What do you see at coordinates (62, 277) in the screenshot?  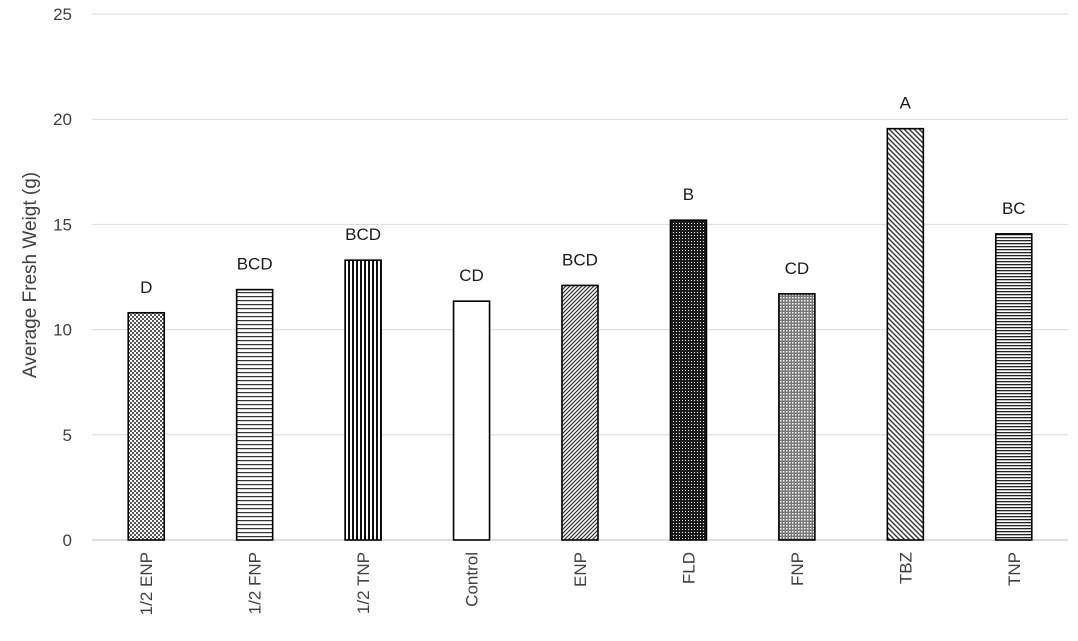 I see `y-axis-ticks: 0 5 10 15 20 25` at bounding box center [62, 277].